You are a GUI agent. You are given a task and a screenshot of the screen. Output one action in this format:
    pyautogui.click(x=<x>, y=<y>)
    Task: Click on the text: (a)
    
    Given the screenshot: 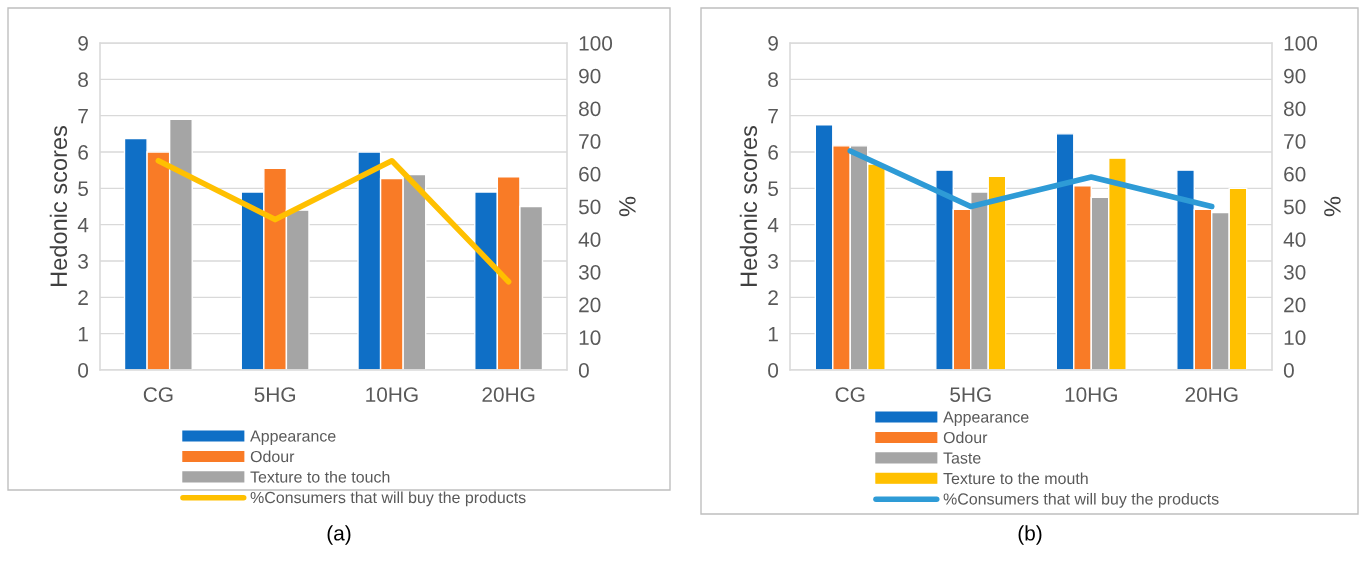 What is the action you would take?
    pyautogui.click(x=339, y=535)
    